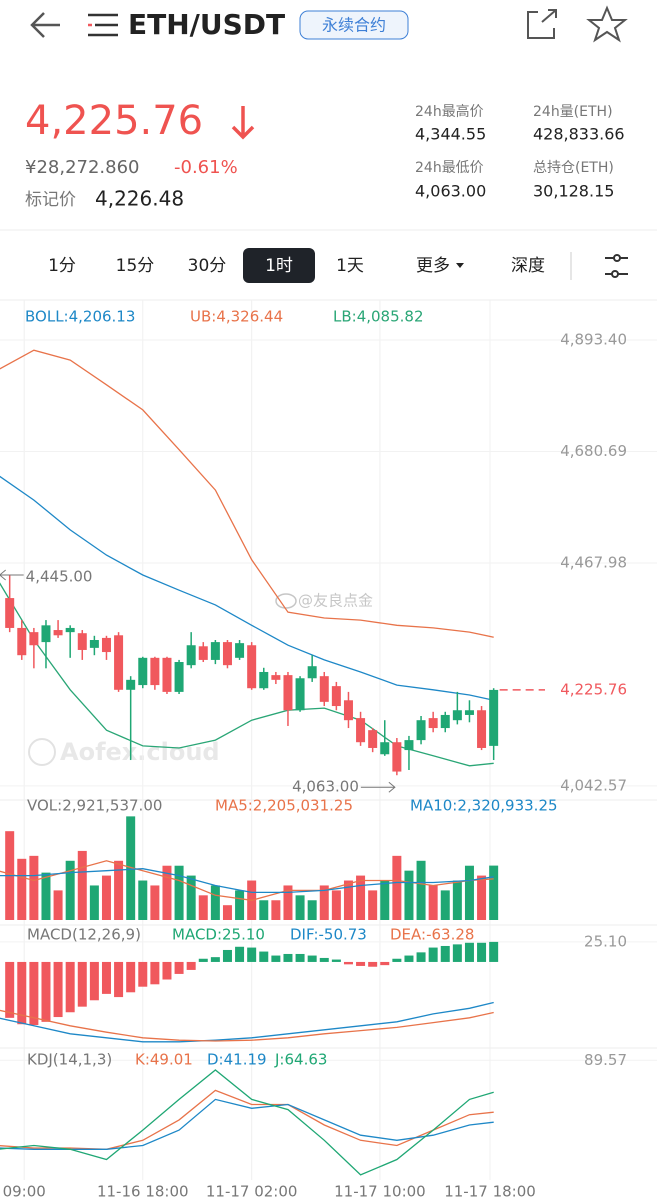  Describe the element at coordinates (433, 266) in the screenshot. I see `tab: 更多` at that location.